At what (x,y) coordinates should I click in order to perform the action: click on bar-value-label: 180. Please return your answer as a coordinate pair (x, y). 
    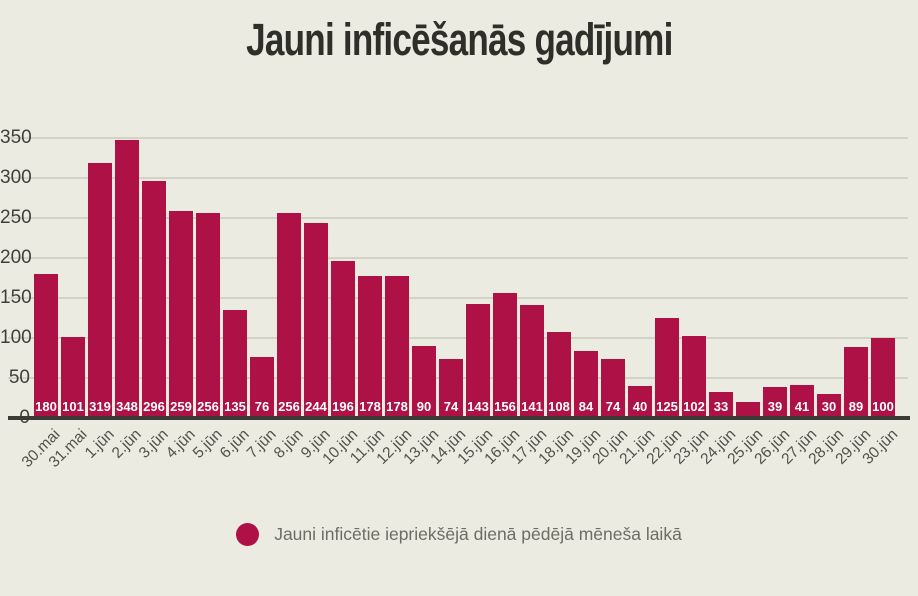
    Looking at the image, I should click on (46, 406).